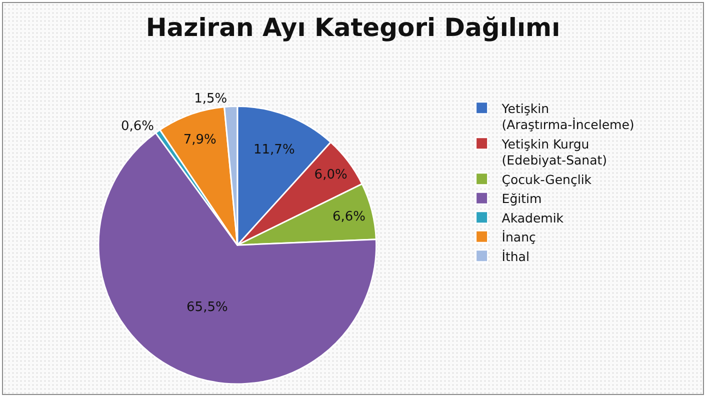 The height and width of the screenshot is (397, 706). I want to click on legend-label: Eğitim, so click(522, 198).